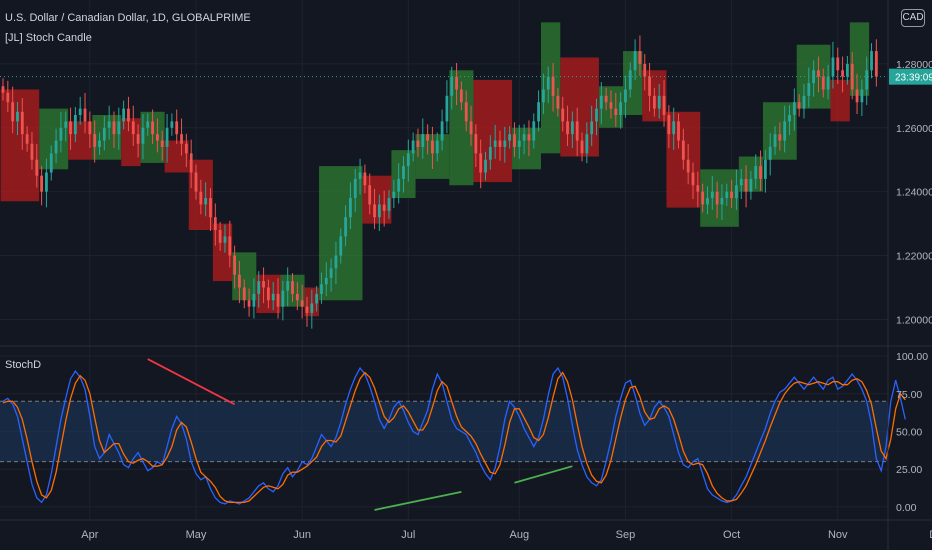 Image resolution: width=932 pixels, height=550 pixels. I want to click on time-tick-label: Nov, so click(838, 535).